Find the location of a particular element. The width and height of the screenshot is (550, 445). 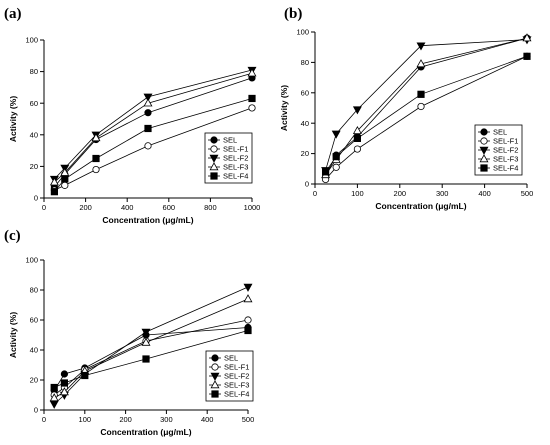

x-tick-label: 600 is located at coordinates (169, 207).